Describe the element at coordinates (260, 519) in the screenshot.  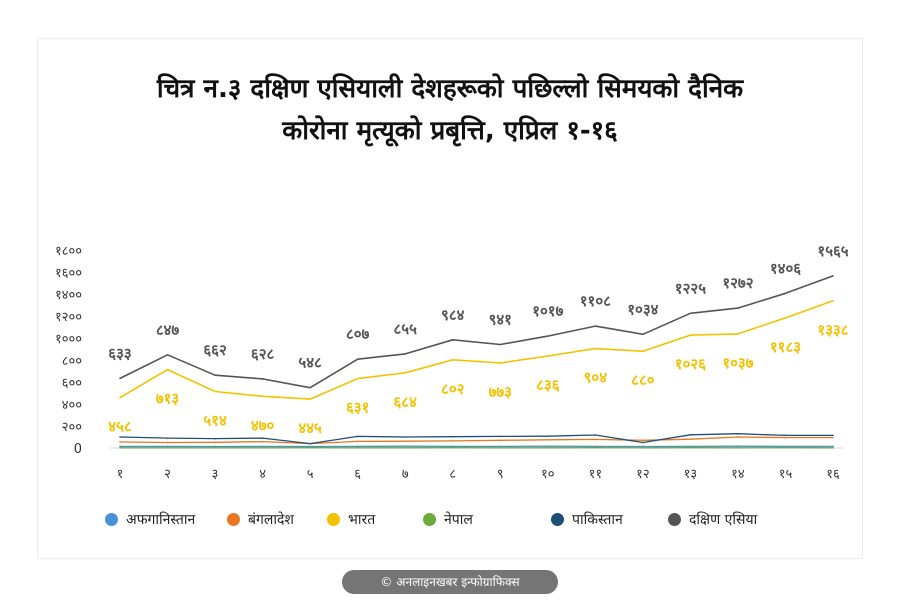
I see `legend-item: बंगलादेश` at that location.